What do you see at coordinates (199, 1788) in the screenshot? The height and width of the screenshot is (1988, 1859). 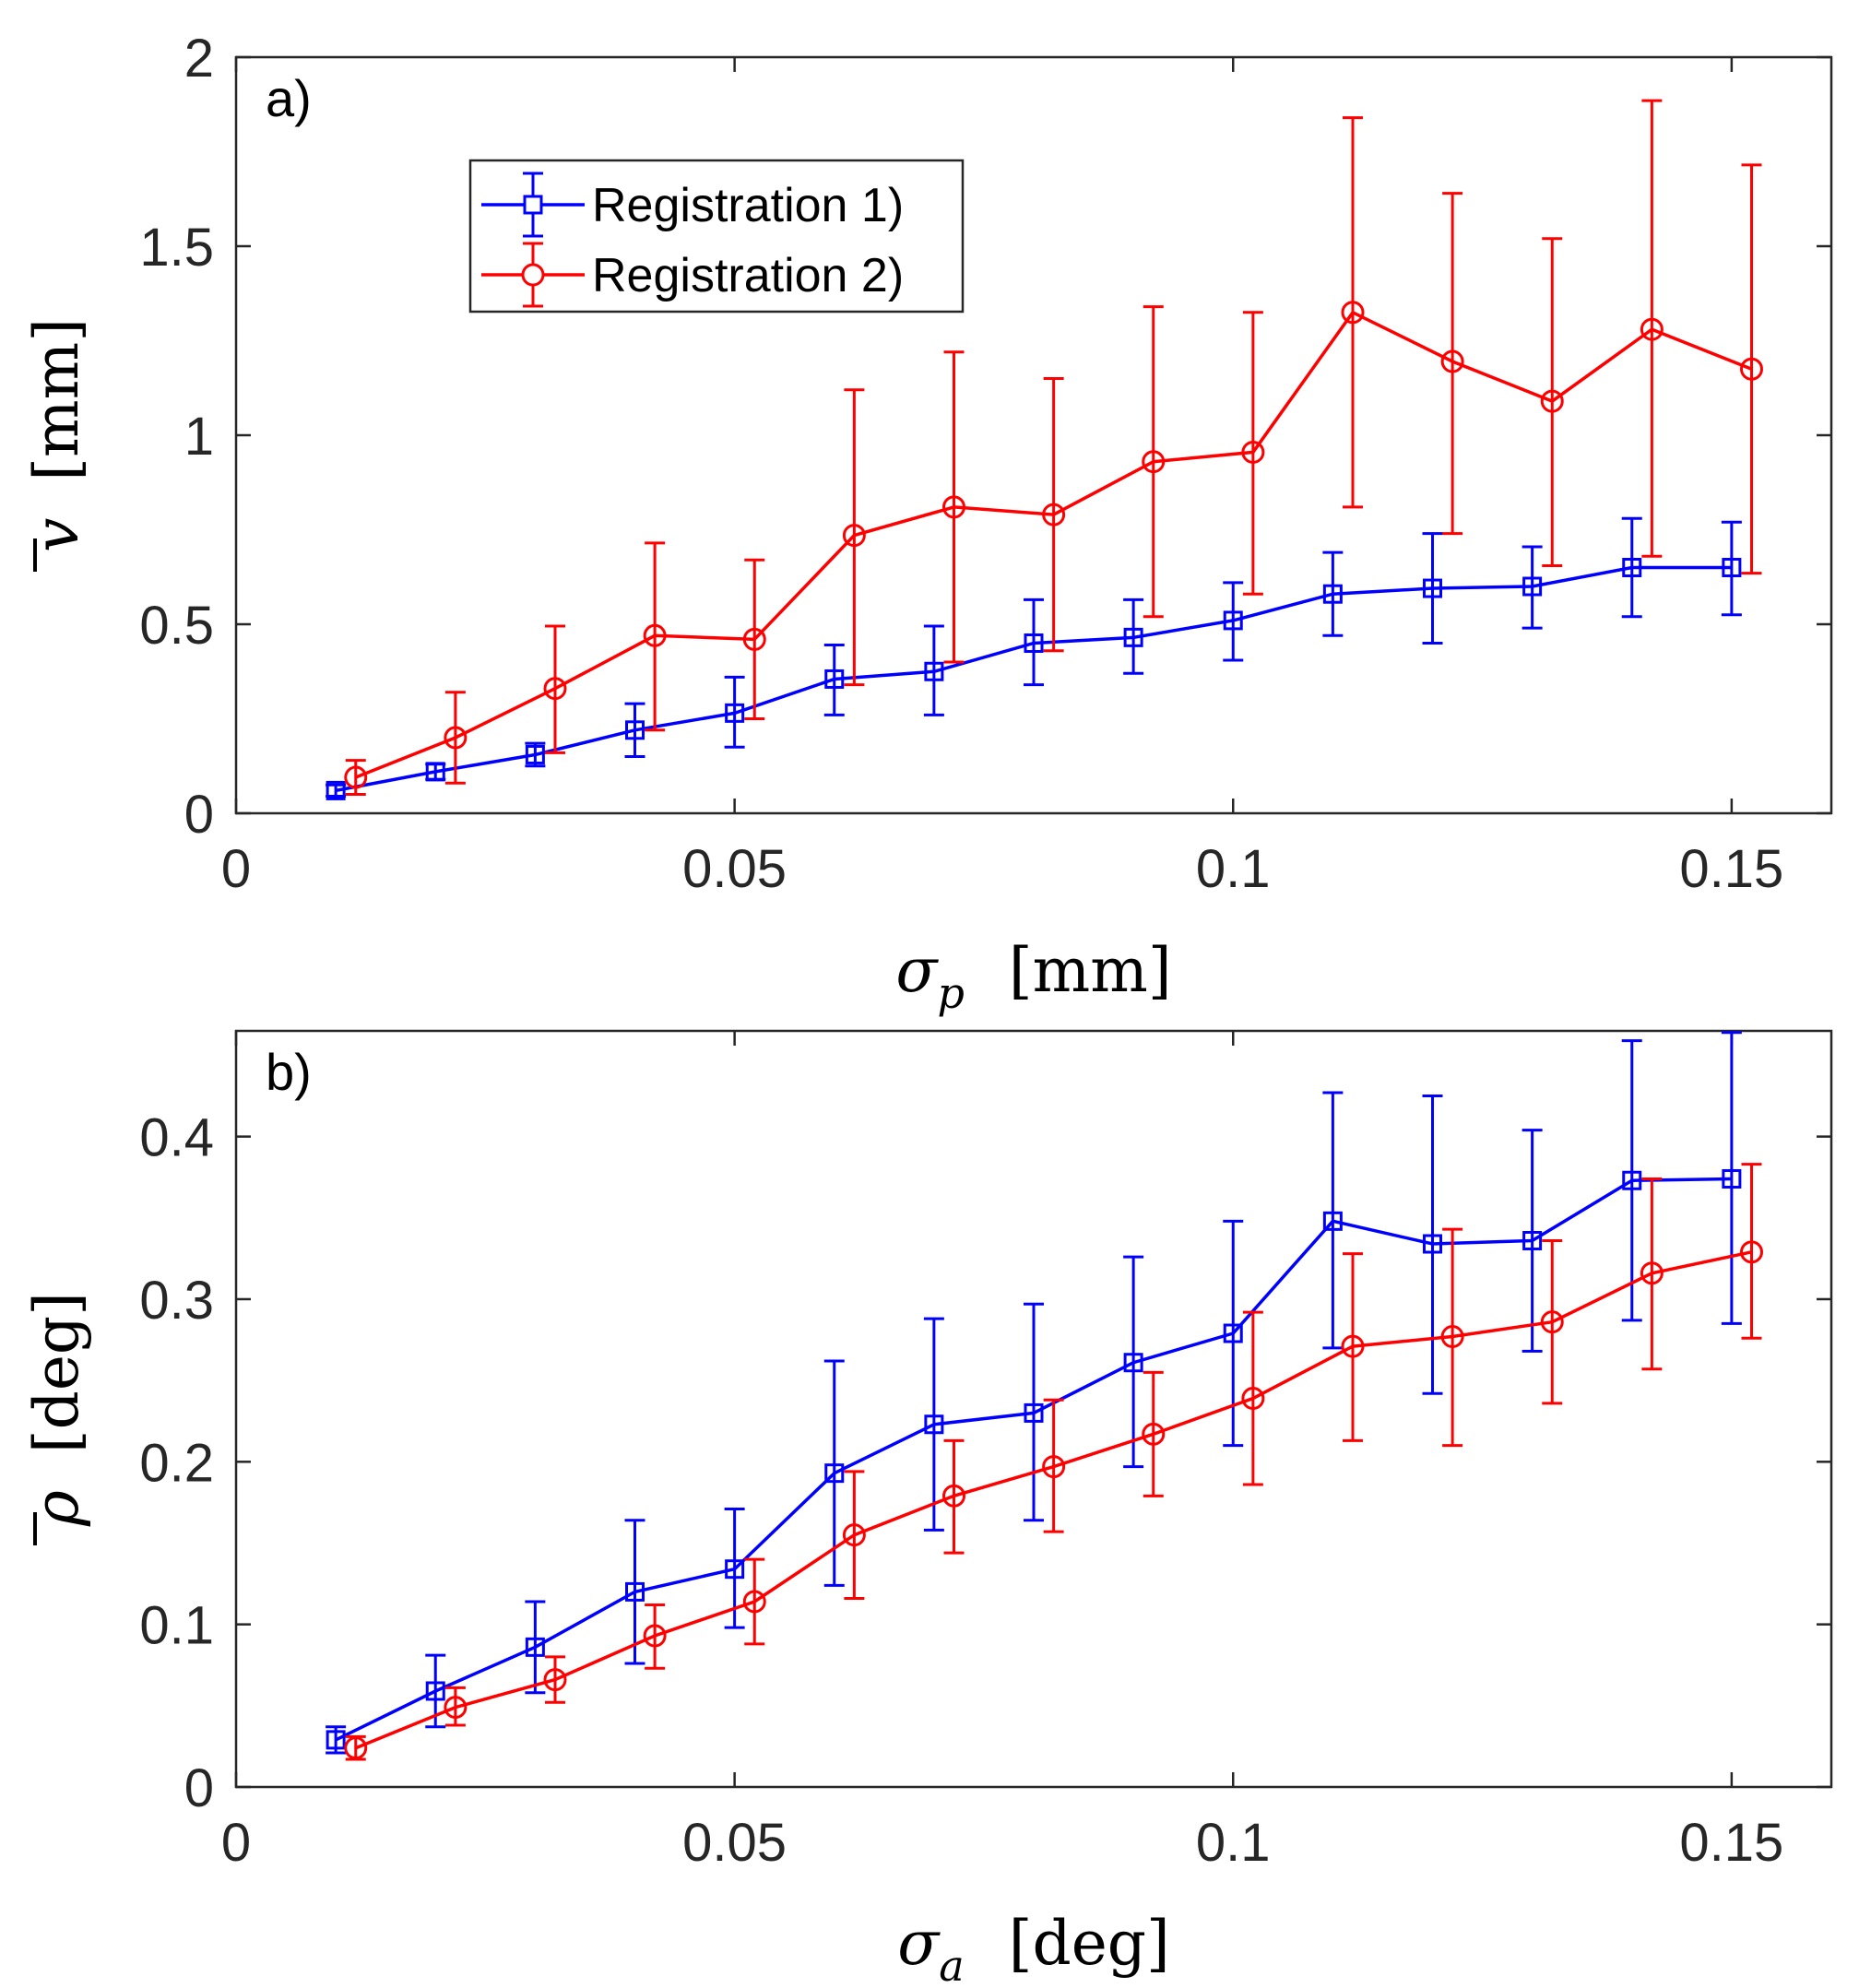 I see `panel-b-y-tick-label: 0` at bounding box center [199, 1788].